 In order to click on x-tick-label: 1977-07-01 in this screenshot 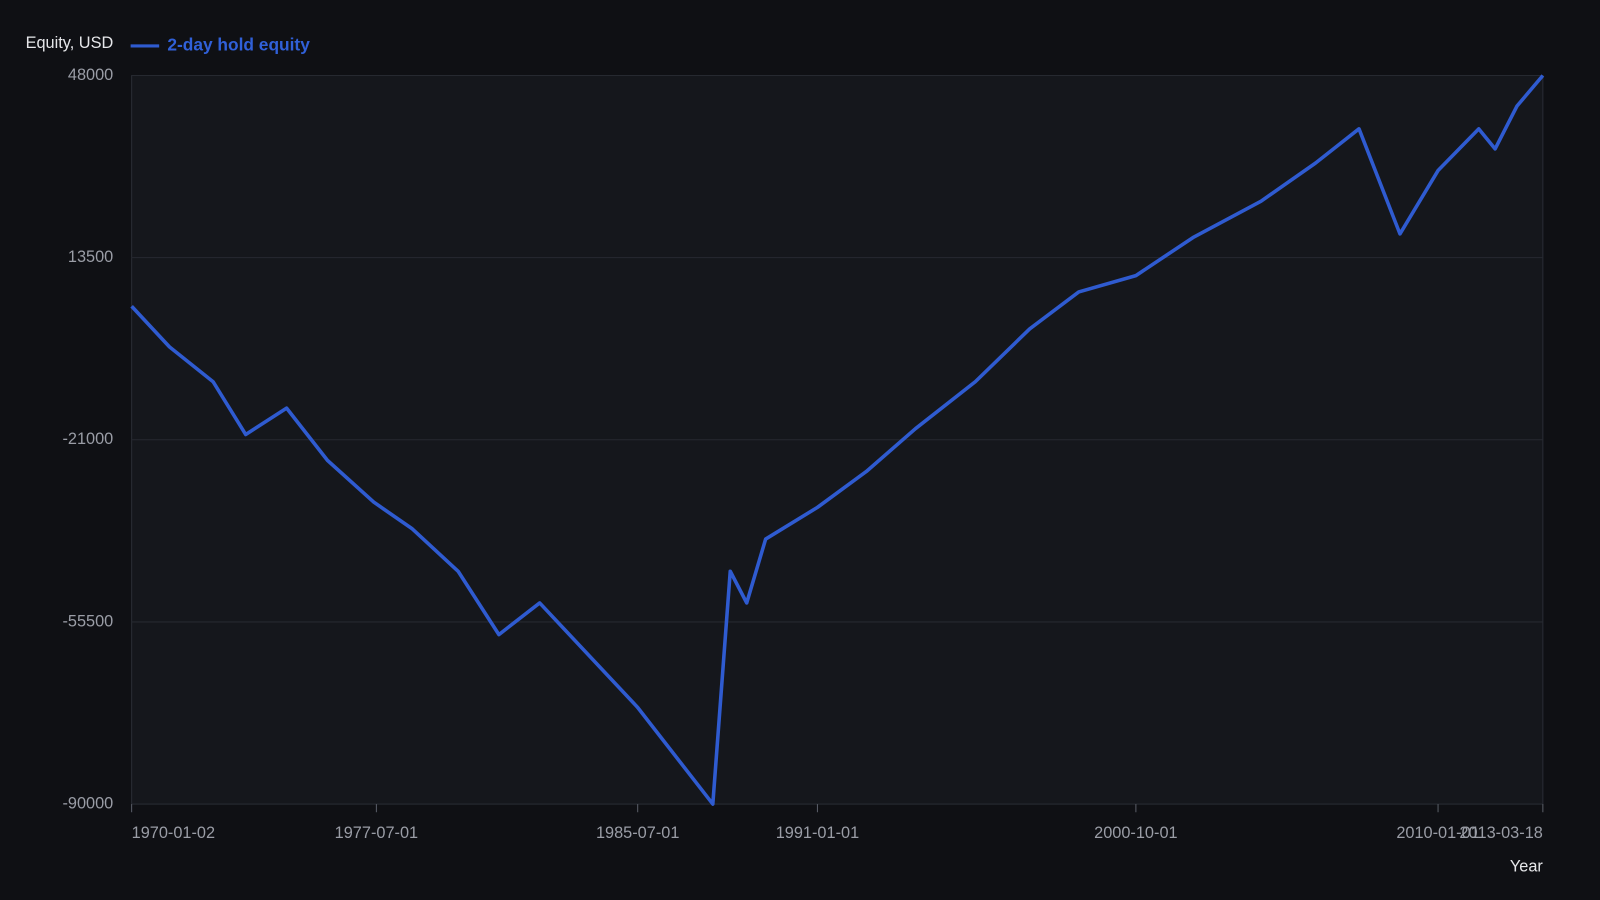, I will do `click(376, 833)`.